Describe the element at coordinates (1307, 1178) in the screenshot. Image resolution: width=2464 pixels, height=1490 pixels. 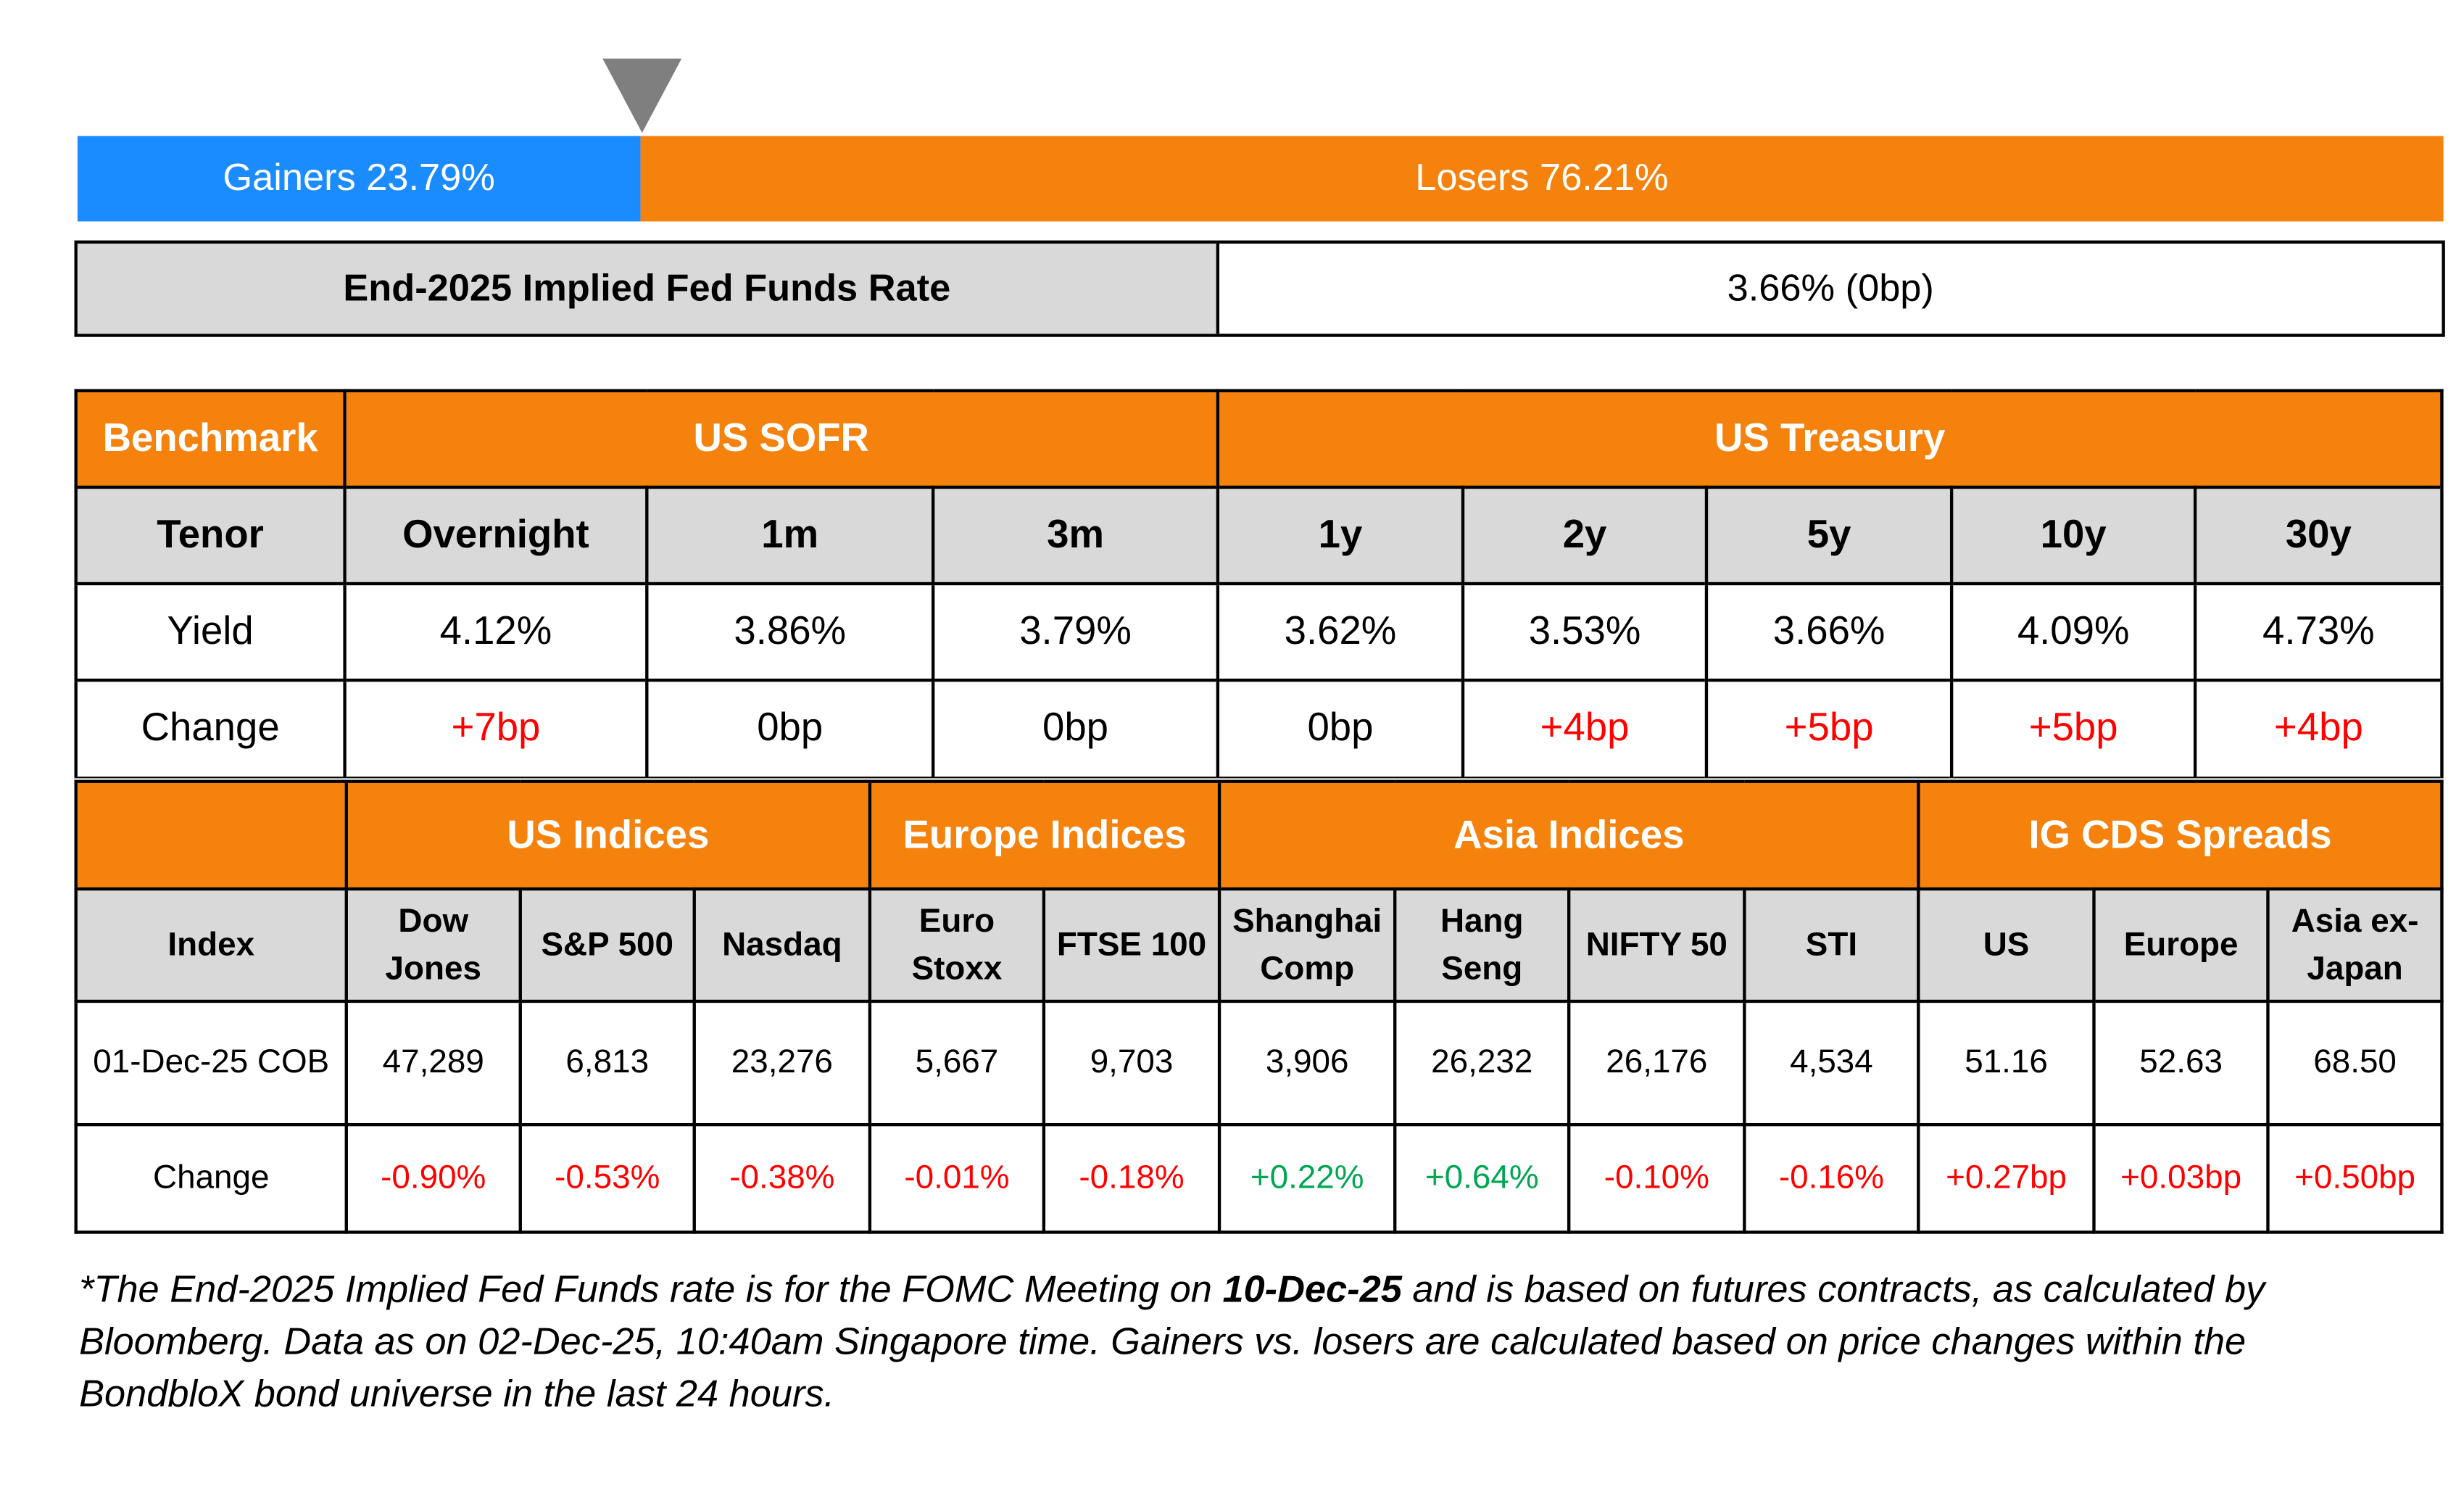
I see `index-change-cell: +0.22%` at that location.